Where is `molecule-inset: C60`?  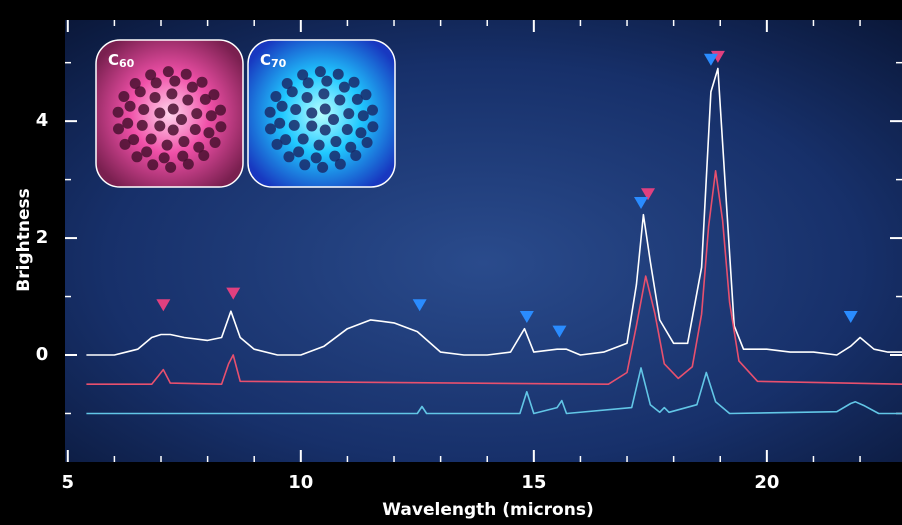 molecule-inset: C60 is located at coordinates (169, 113).